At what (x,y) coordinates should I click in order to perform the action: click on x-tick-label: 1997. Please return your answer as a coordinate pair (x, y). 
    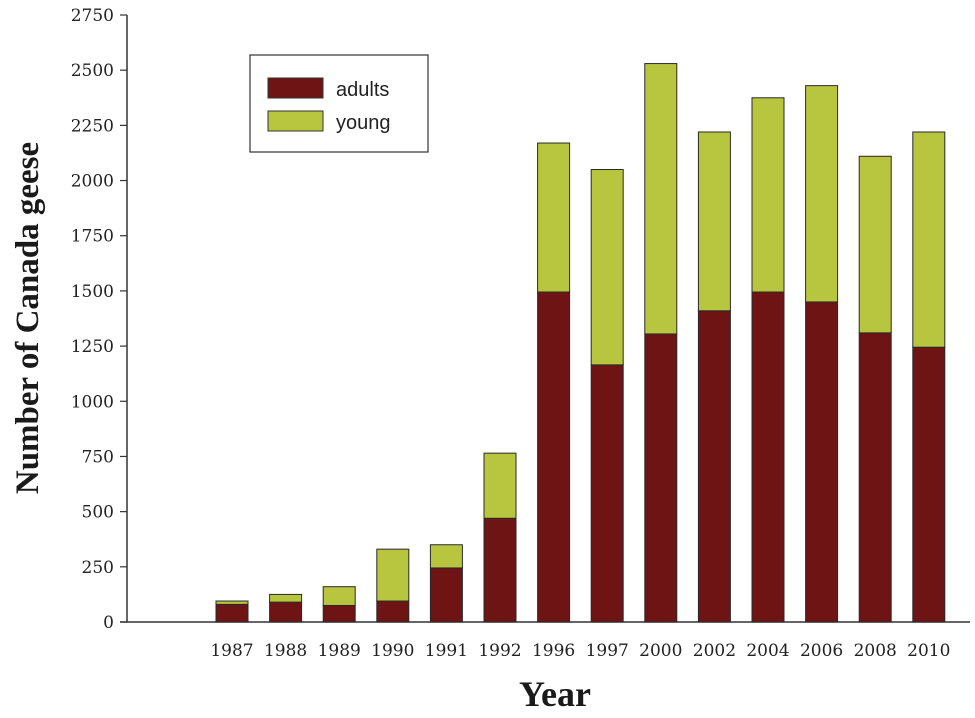
    Looking at the image, I should click on (607, 651).